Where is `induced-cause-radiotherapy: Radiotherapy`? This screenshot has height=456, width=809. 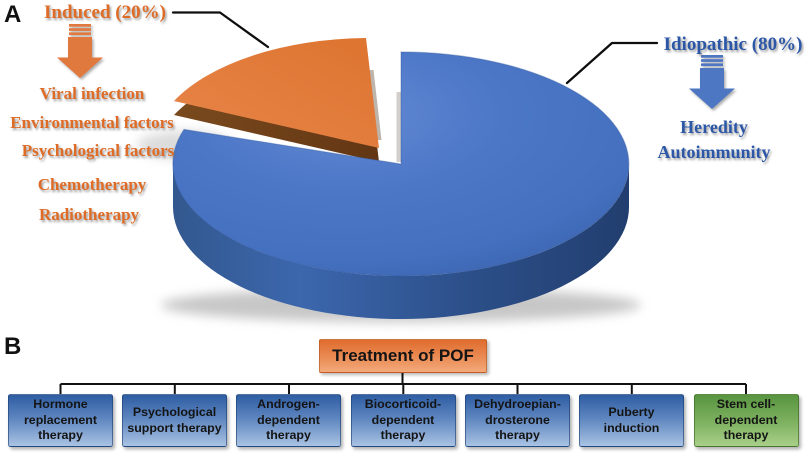
induced-cause-radiotherapy: Radiotherapy is located at coordinates (89, 214).